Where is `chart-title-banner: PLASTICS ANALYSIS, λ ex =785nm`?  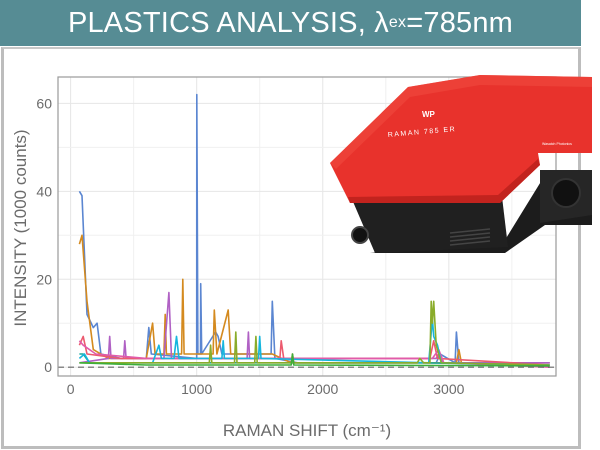 chart-title-banner: PLASTICS ANALYSIS, λ ex =785nm is located at coordinates (290, 23).